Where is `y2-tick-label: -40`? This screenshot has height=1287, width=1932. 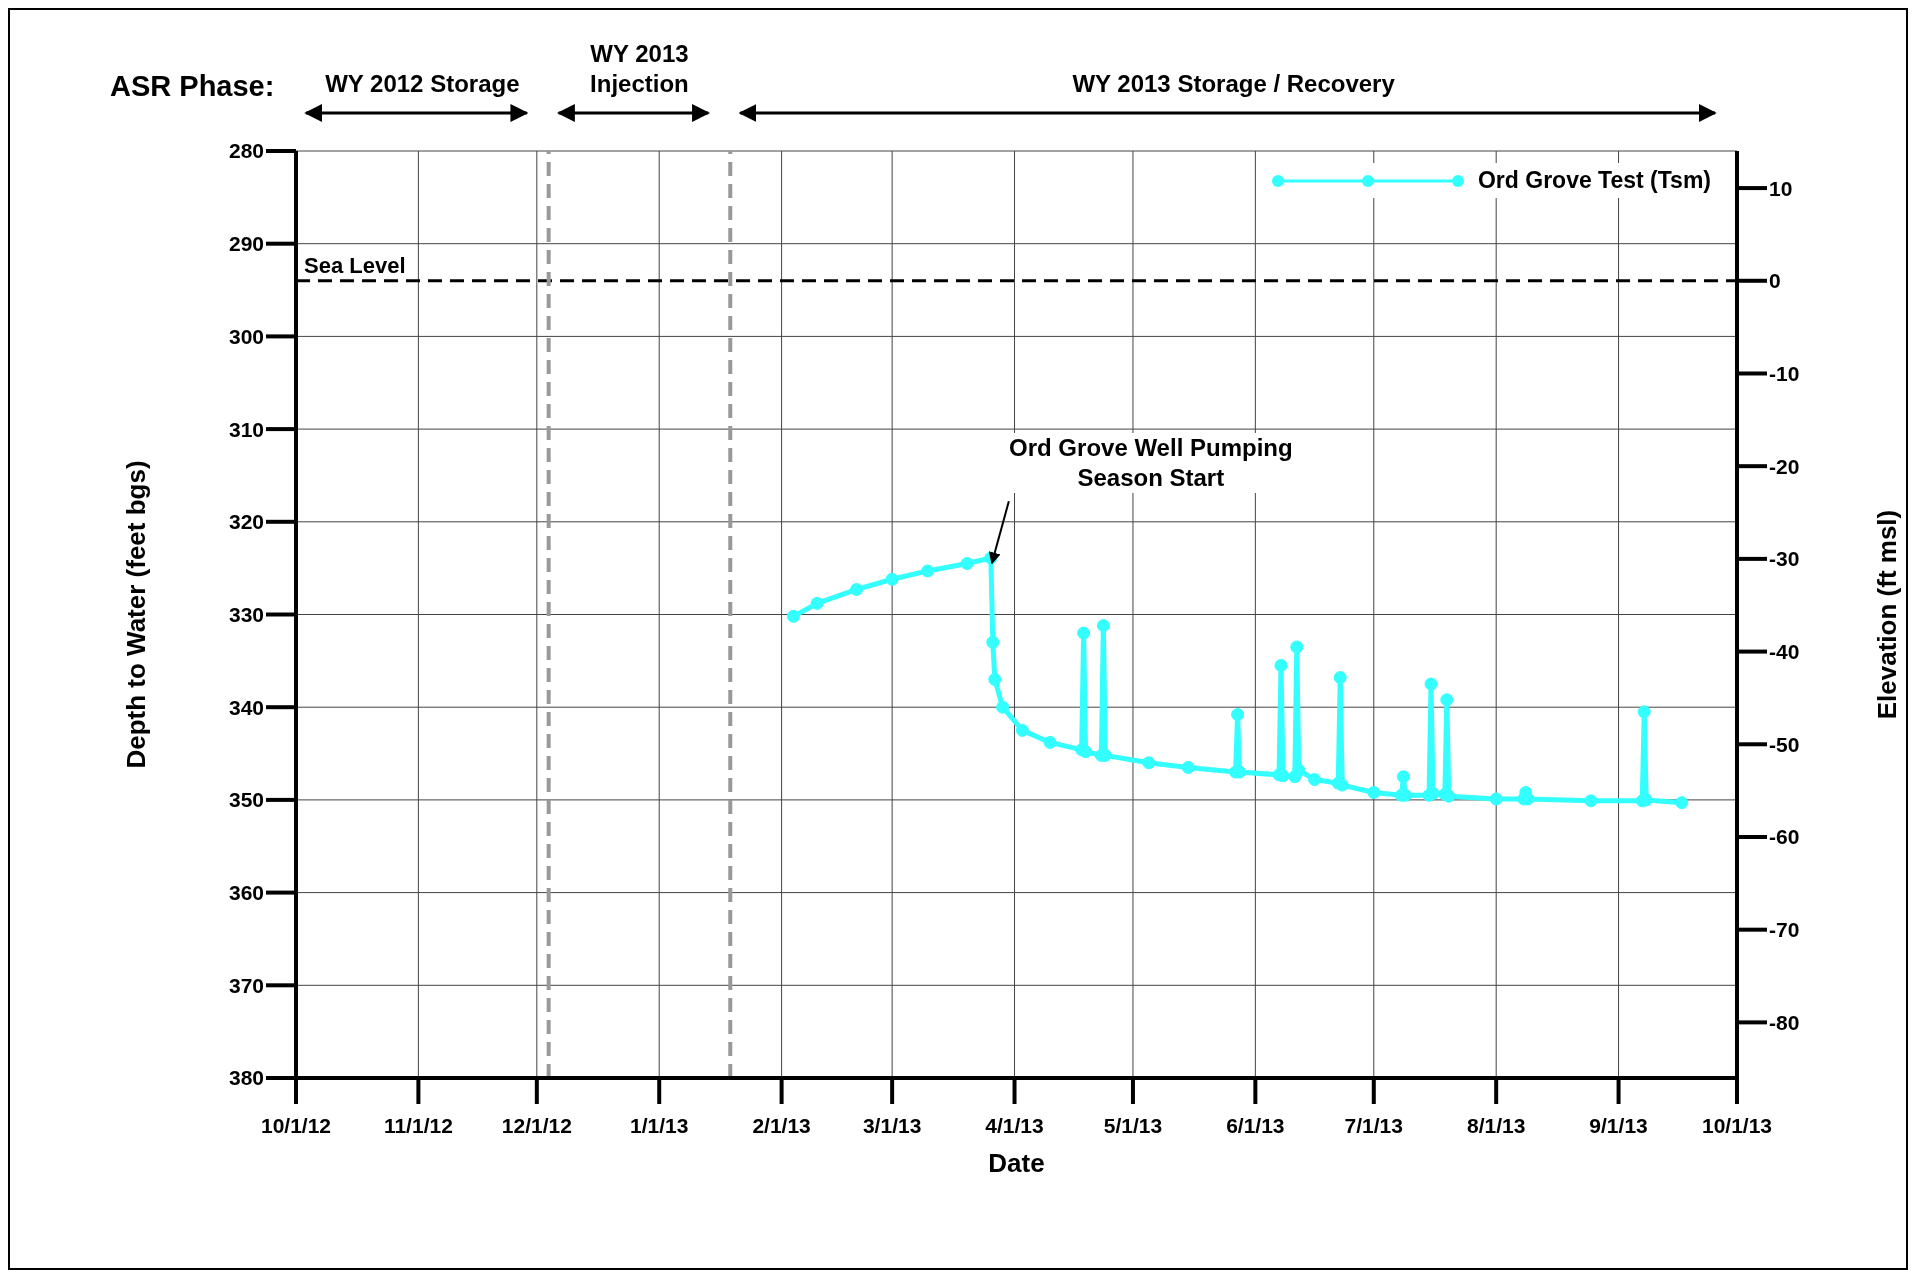
y2-tick-label: -40 is located at coordinates (1784, 652).